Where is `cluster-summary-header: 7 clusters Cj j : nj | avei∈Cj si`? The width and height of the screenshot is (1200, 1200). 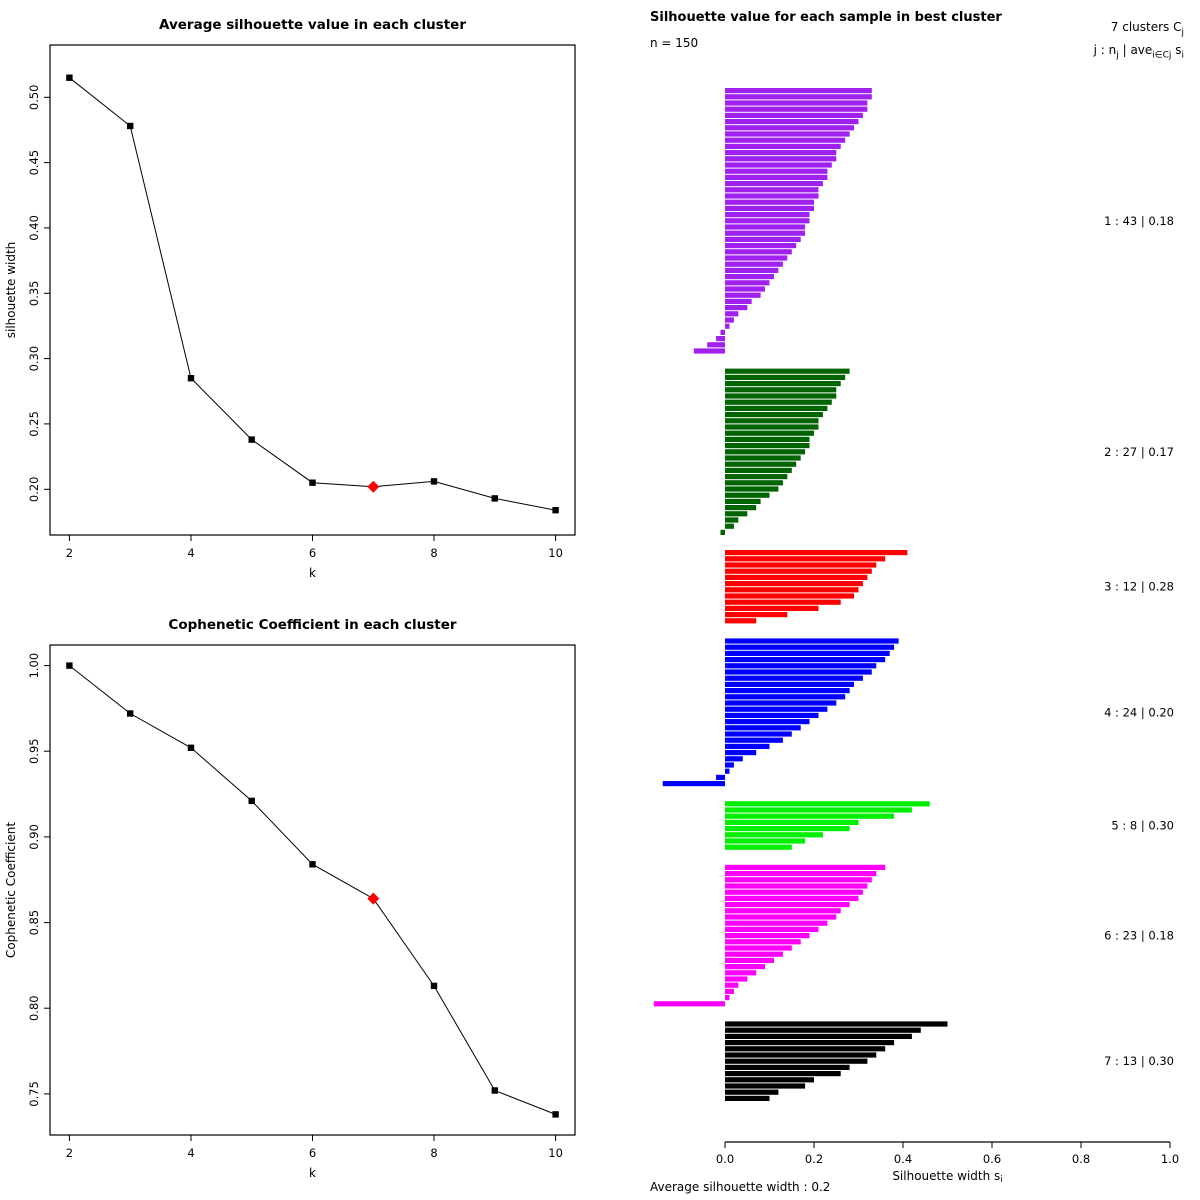
cluster-summary-header: 7 clusters Cj j : nj | avei∈Cj si is located at coordinates (1139, 41).